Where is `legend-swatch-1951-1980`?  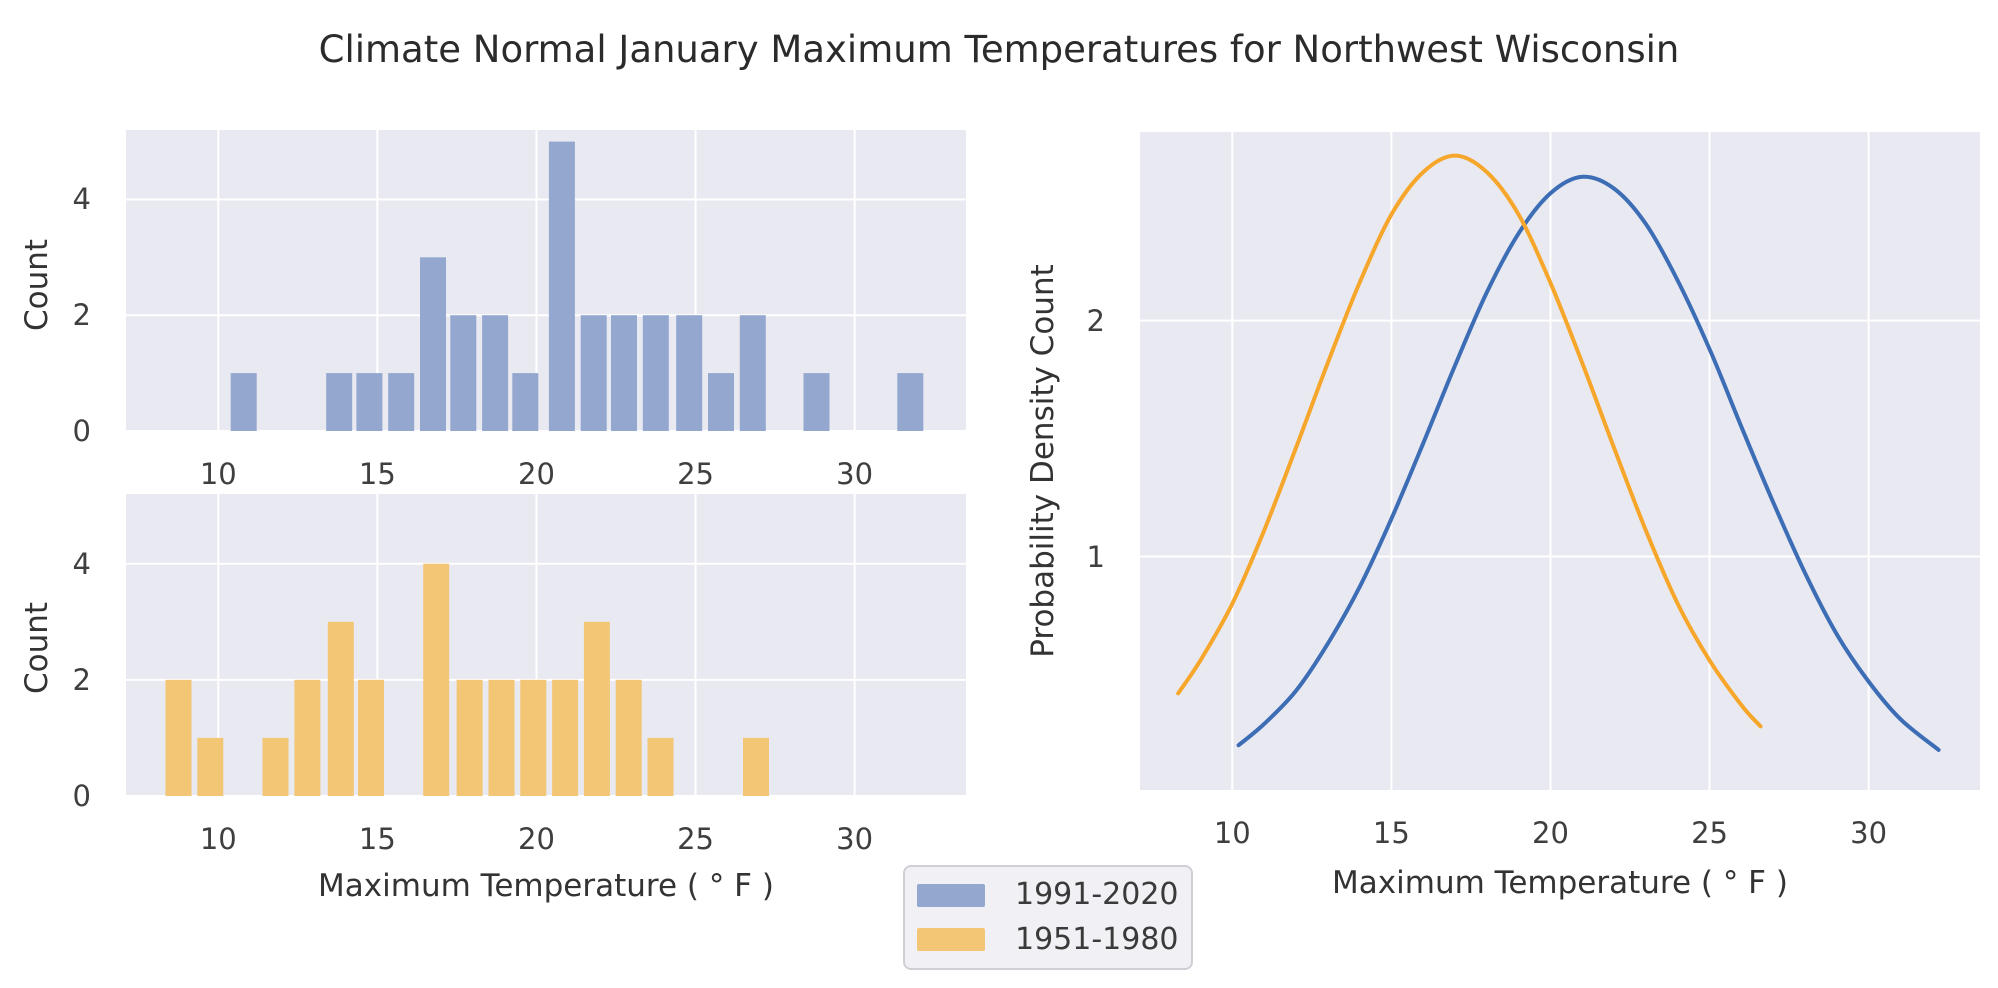
legend-swatch-1951-1980 is located at coordinates (951, 940).